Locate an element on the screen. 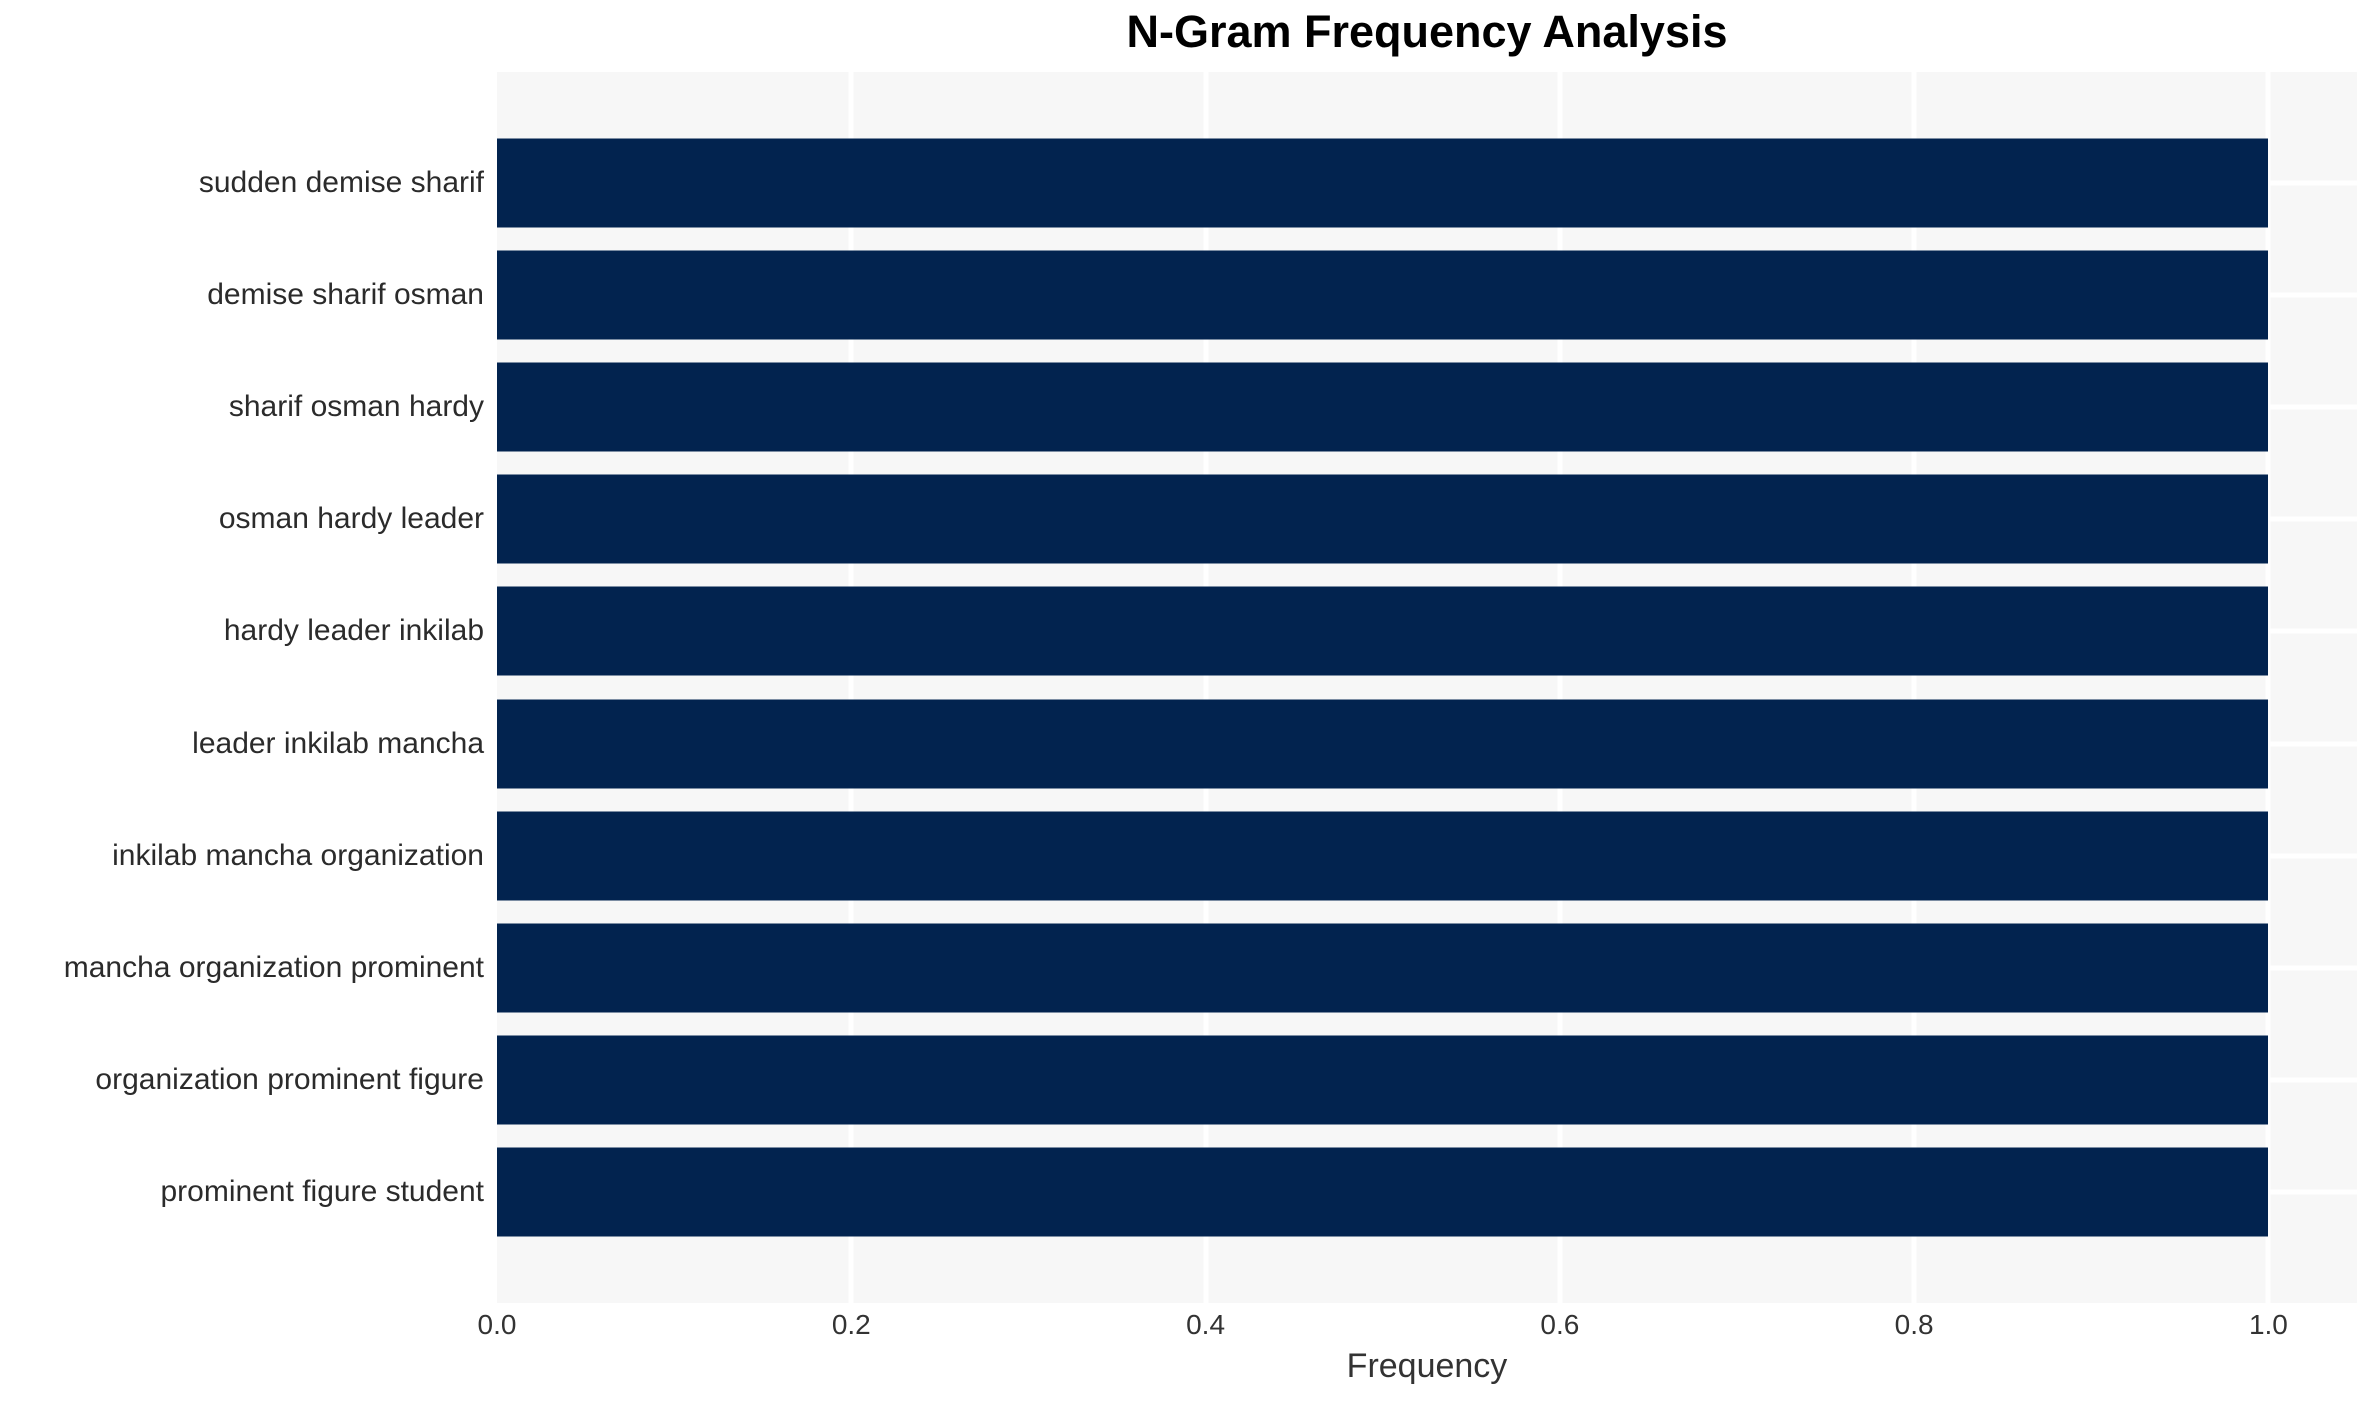 This screenshot has height=1402, width=2377. category-label: demise sharif osman is located at coordinates (345, 295).